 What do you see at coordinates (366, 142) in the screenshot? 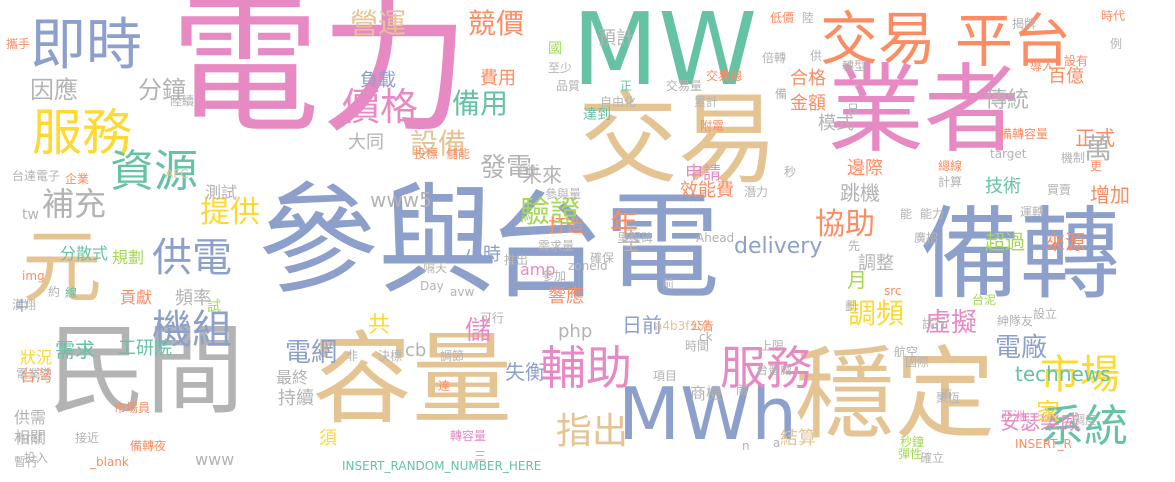
I see `word: 大同` at bounding box center [366, 142].